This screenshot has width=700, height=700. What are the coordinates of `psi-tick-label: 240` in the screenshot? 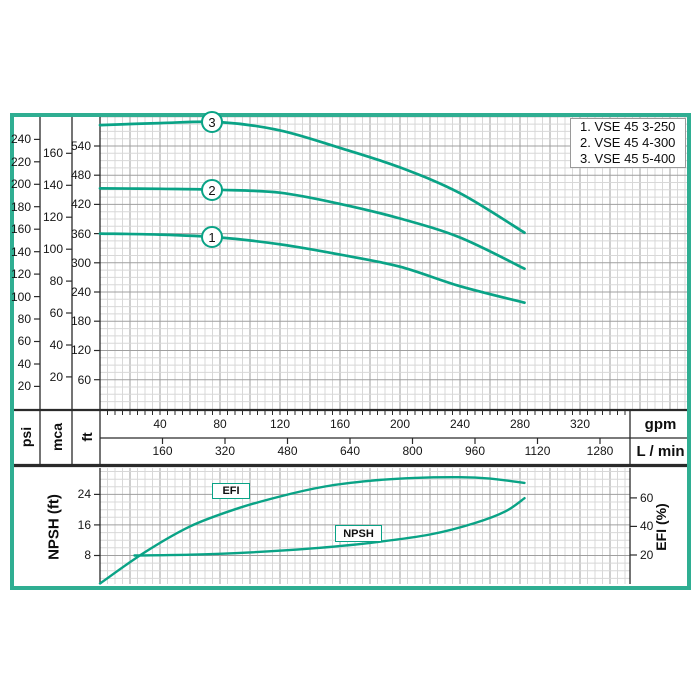 It's located at (20, 139).